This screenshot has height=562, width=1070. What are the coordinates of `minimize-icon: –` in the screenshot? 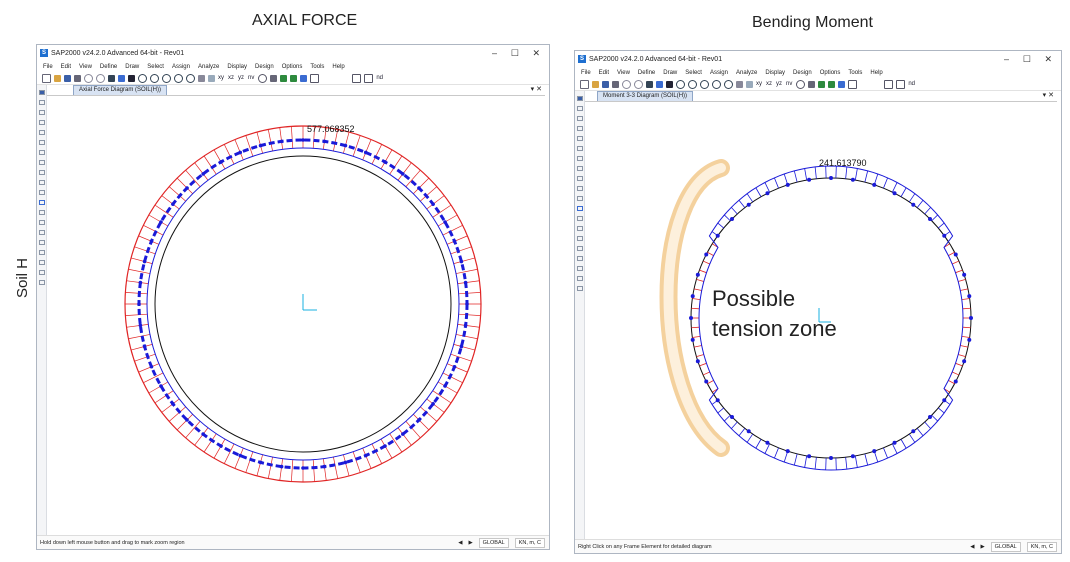 It's located at (494, 53).